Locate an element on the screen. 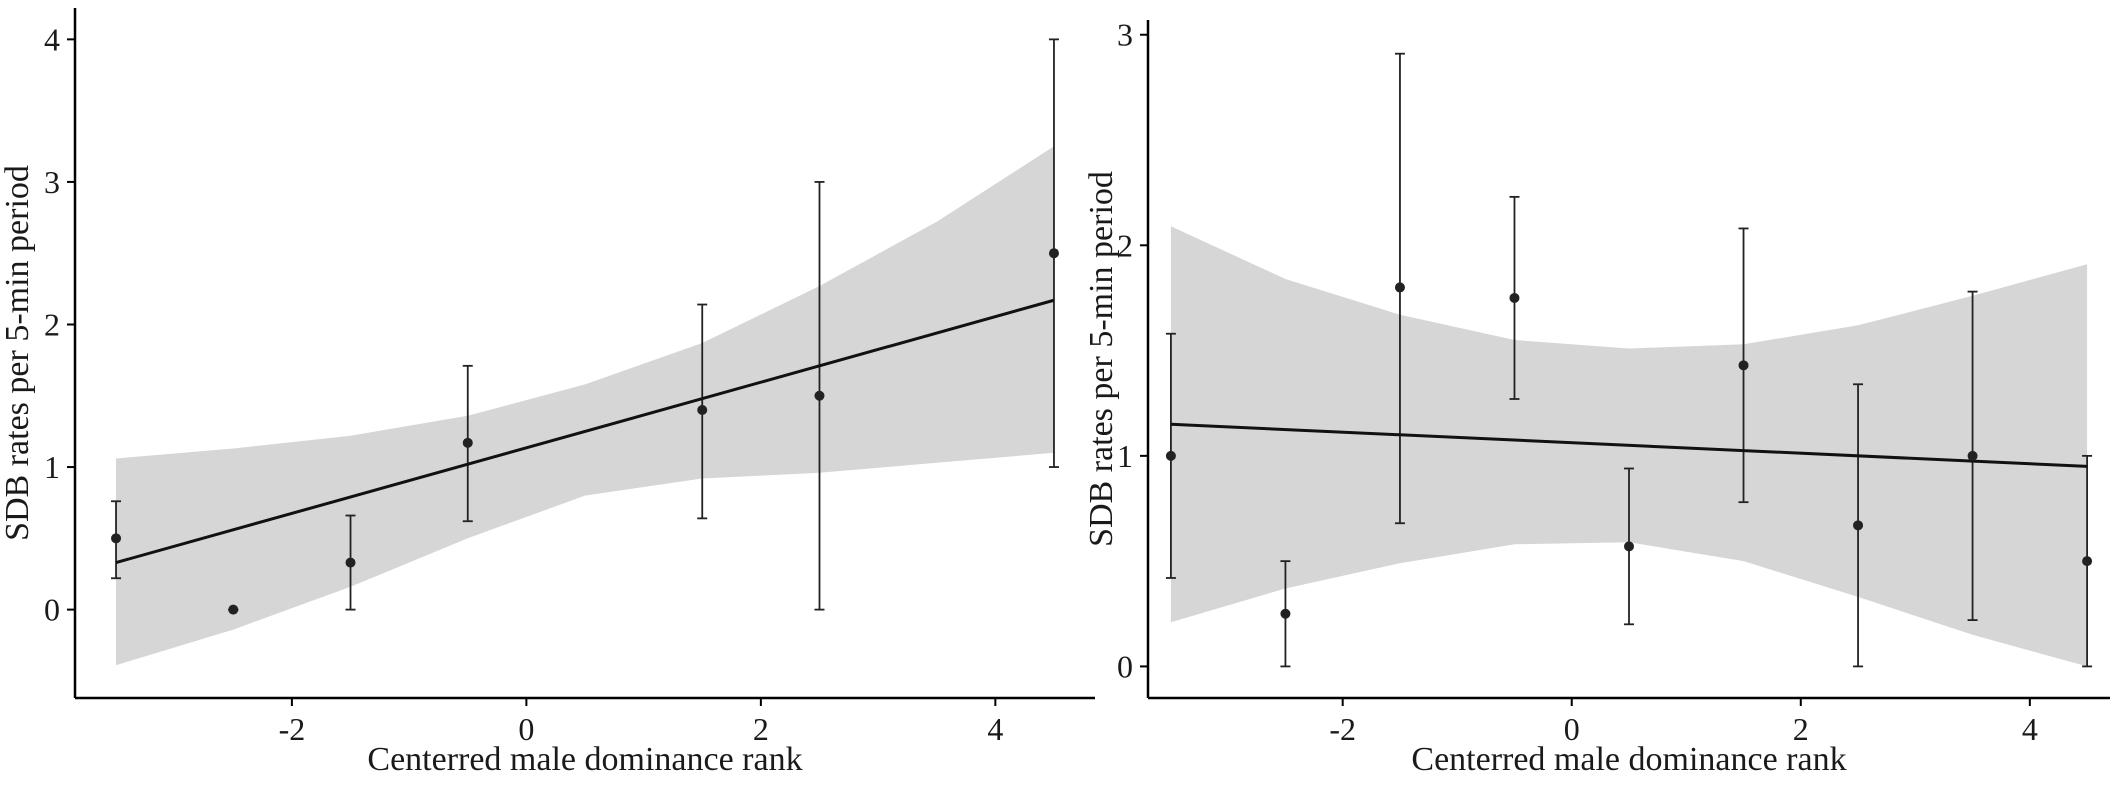  fit-line is located at coordinates (1629, 445).